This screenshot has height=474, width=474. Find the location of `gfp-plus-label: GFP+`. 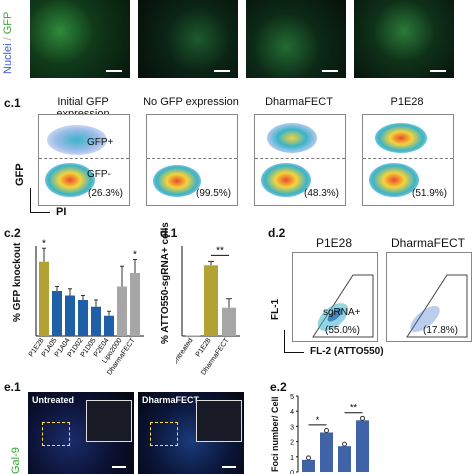

gfp-plus-label: GFP+ is located at coordinates (100, 142).